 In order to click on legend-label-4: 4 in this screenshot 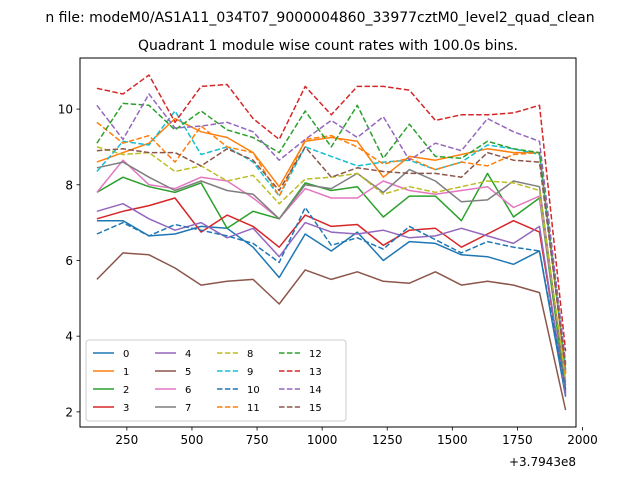, I will do `click(188, 354)`.